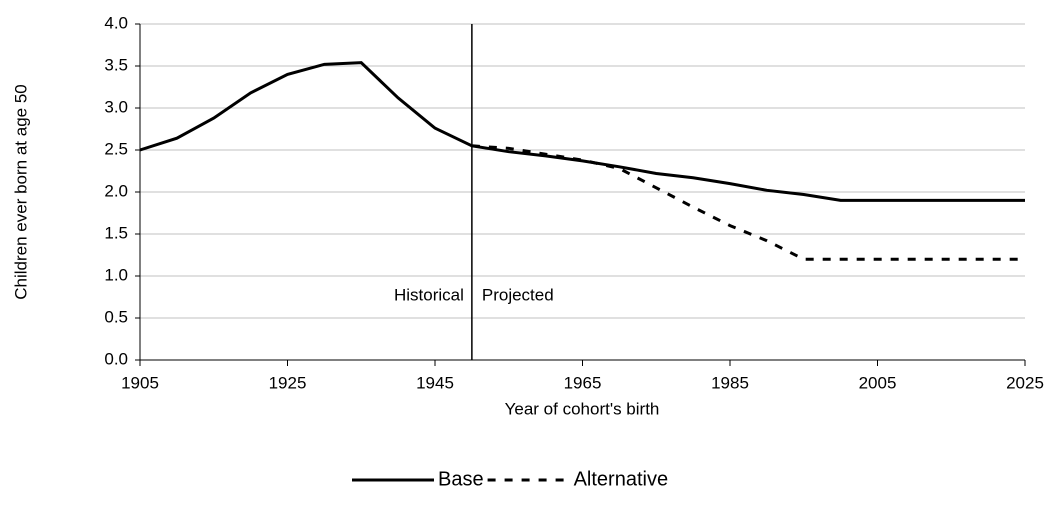 The width and height of the screenshot is (1056, 520). What do you see at coordinates (748, 202) in the screenshot?
I see `series-line` at bounding box center [748, 202].